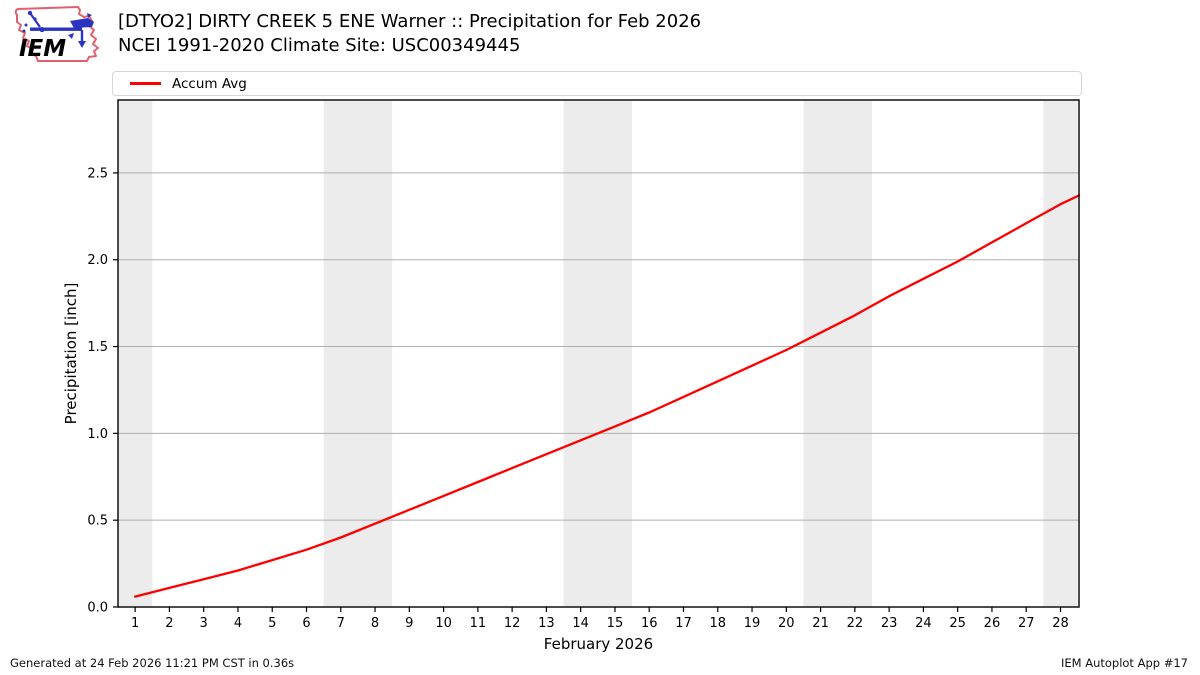 Image resolution: width=1200 pixels, height=675 pixels. I want to click on y-tick-label: 2.0, so click(97, 260).